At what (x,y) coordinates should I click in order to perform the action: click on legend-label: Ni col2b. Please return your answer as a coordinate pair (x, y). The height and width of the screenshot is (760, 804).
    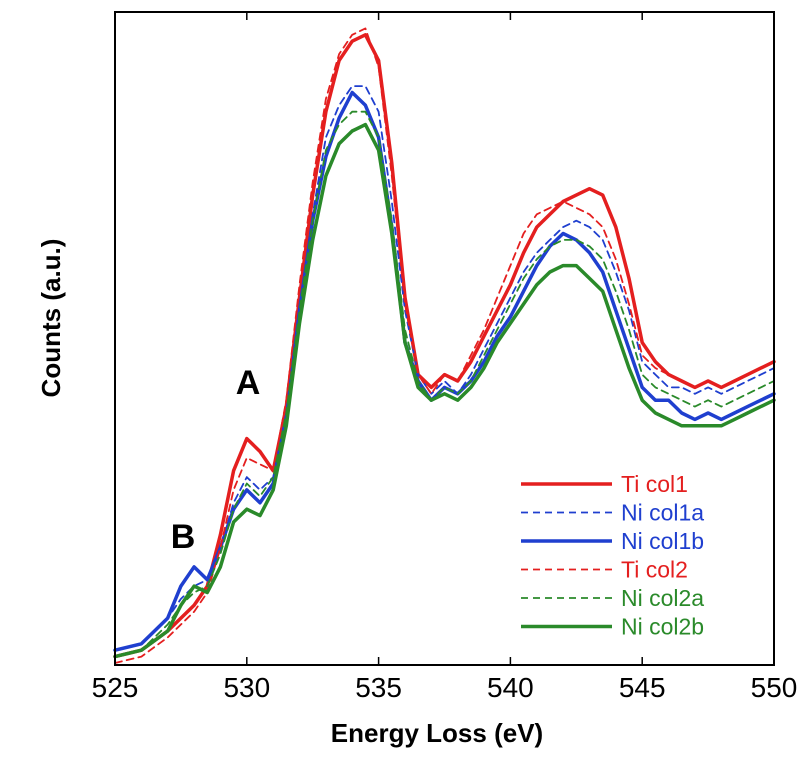
    Looking at the image, I should click on (662, 627).